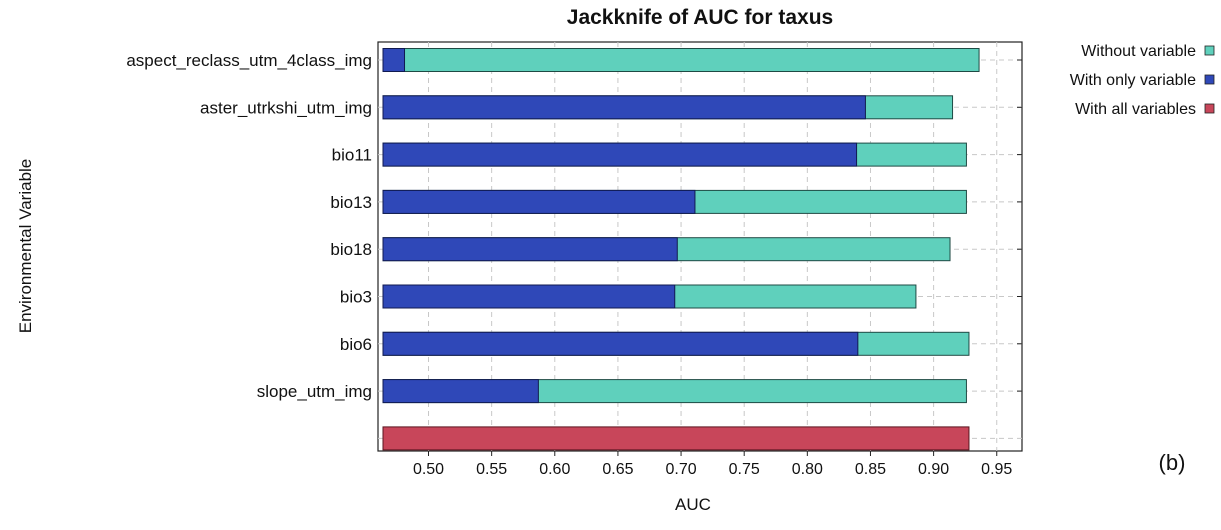  What do you see at coordinates (933, 469) in the screenshot?
I see `x-tick-label: 0.90` at bounding box center [933, 469].